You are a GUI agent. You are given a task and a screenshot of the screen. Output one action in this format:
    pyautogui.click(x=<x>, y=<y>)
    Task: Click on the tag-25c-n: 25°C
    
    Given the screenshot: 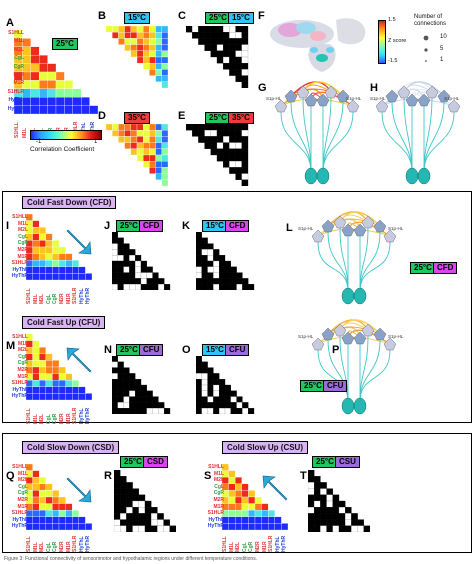 What is the action you would take?
    pyautogui.click(x=129, y=350)
    